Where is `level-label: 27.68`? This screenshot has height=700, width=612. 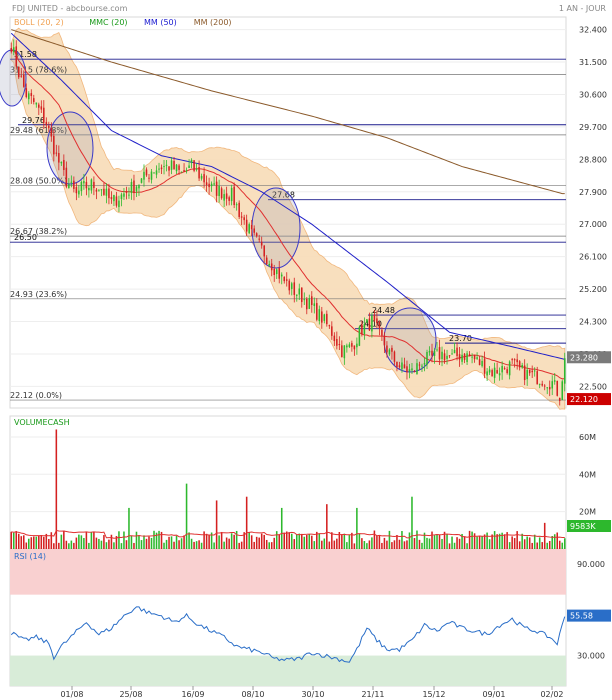 level-label: 27.68 is located at coordinates (283, 195).